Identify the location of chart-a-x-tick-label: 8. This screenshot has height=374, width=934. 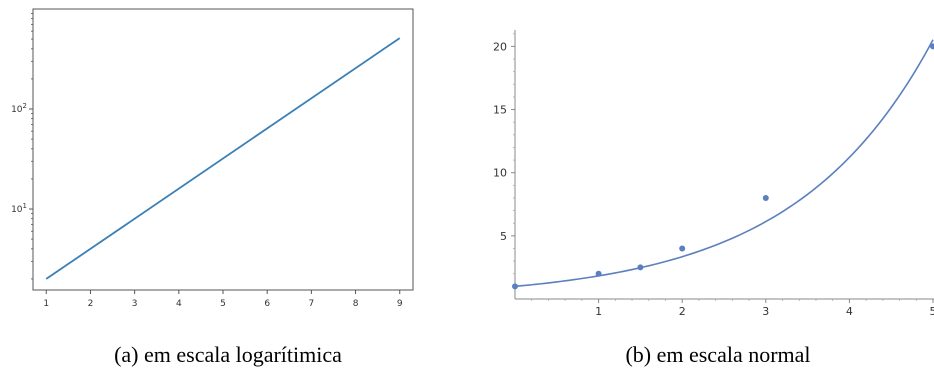
(356, 304).